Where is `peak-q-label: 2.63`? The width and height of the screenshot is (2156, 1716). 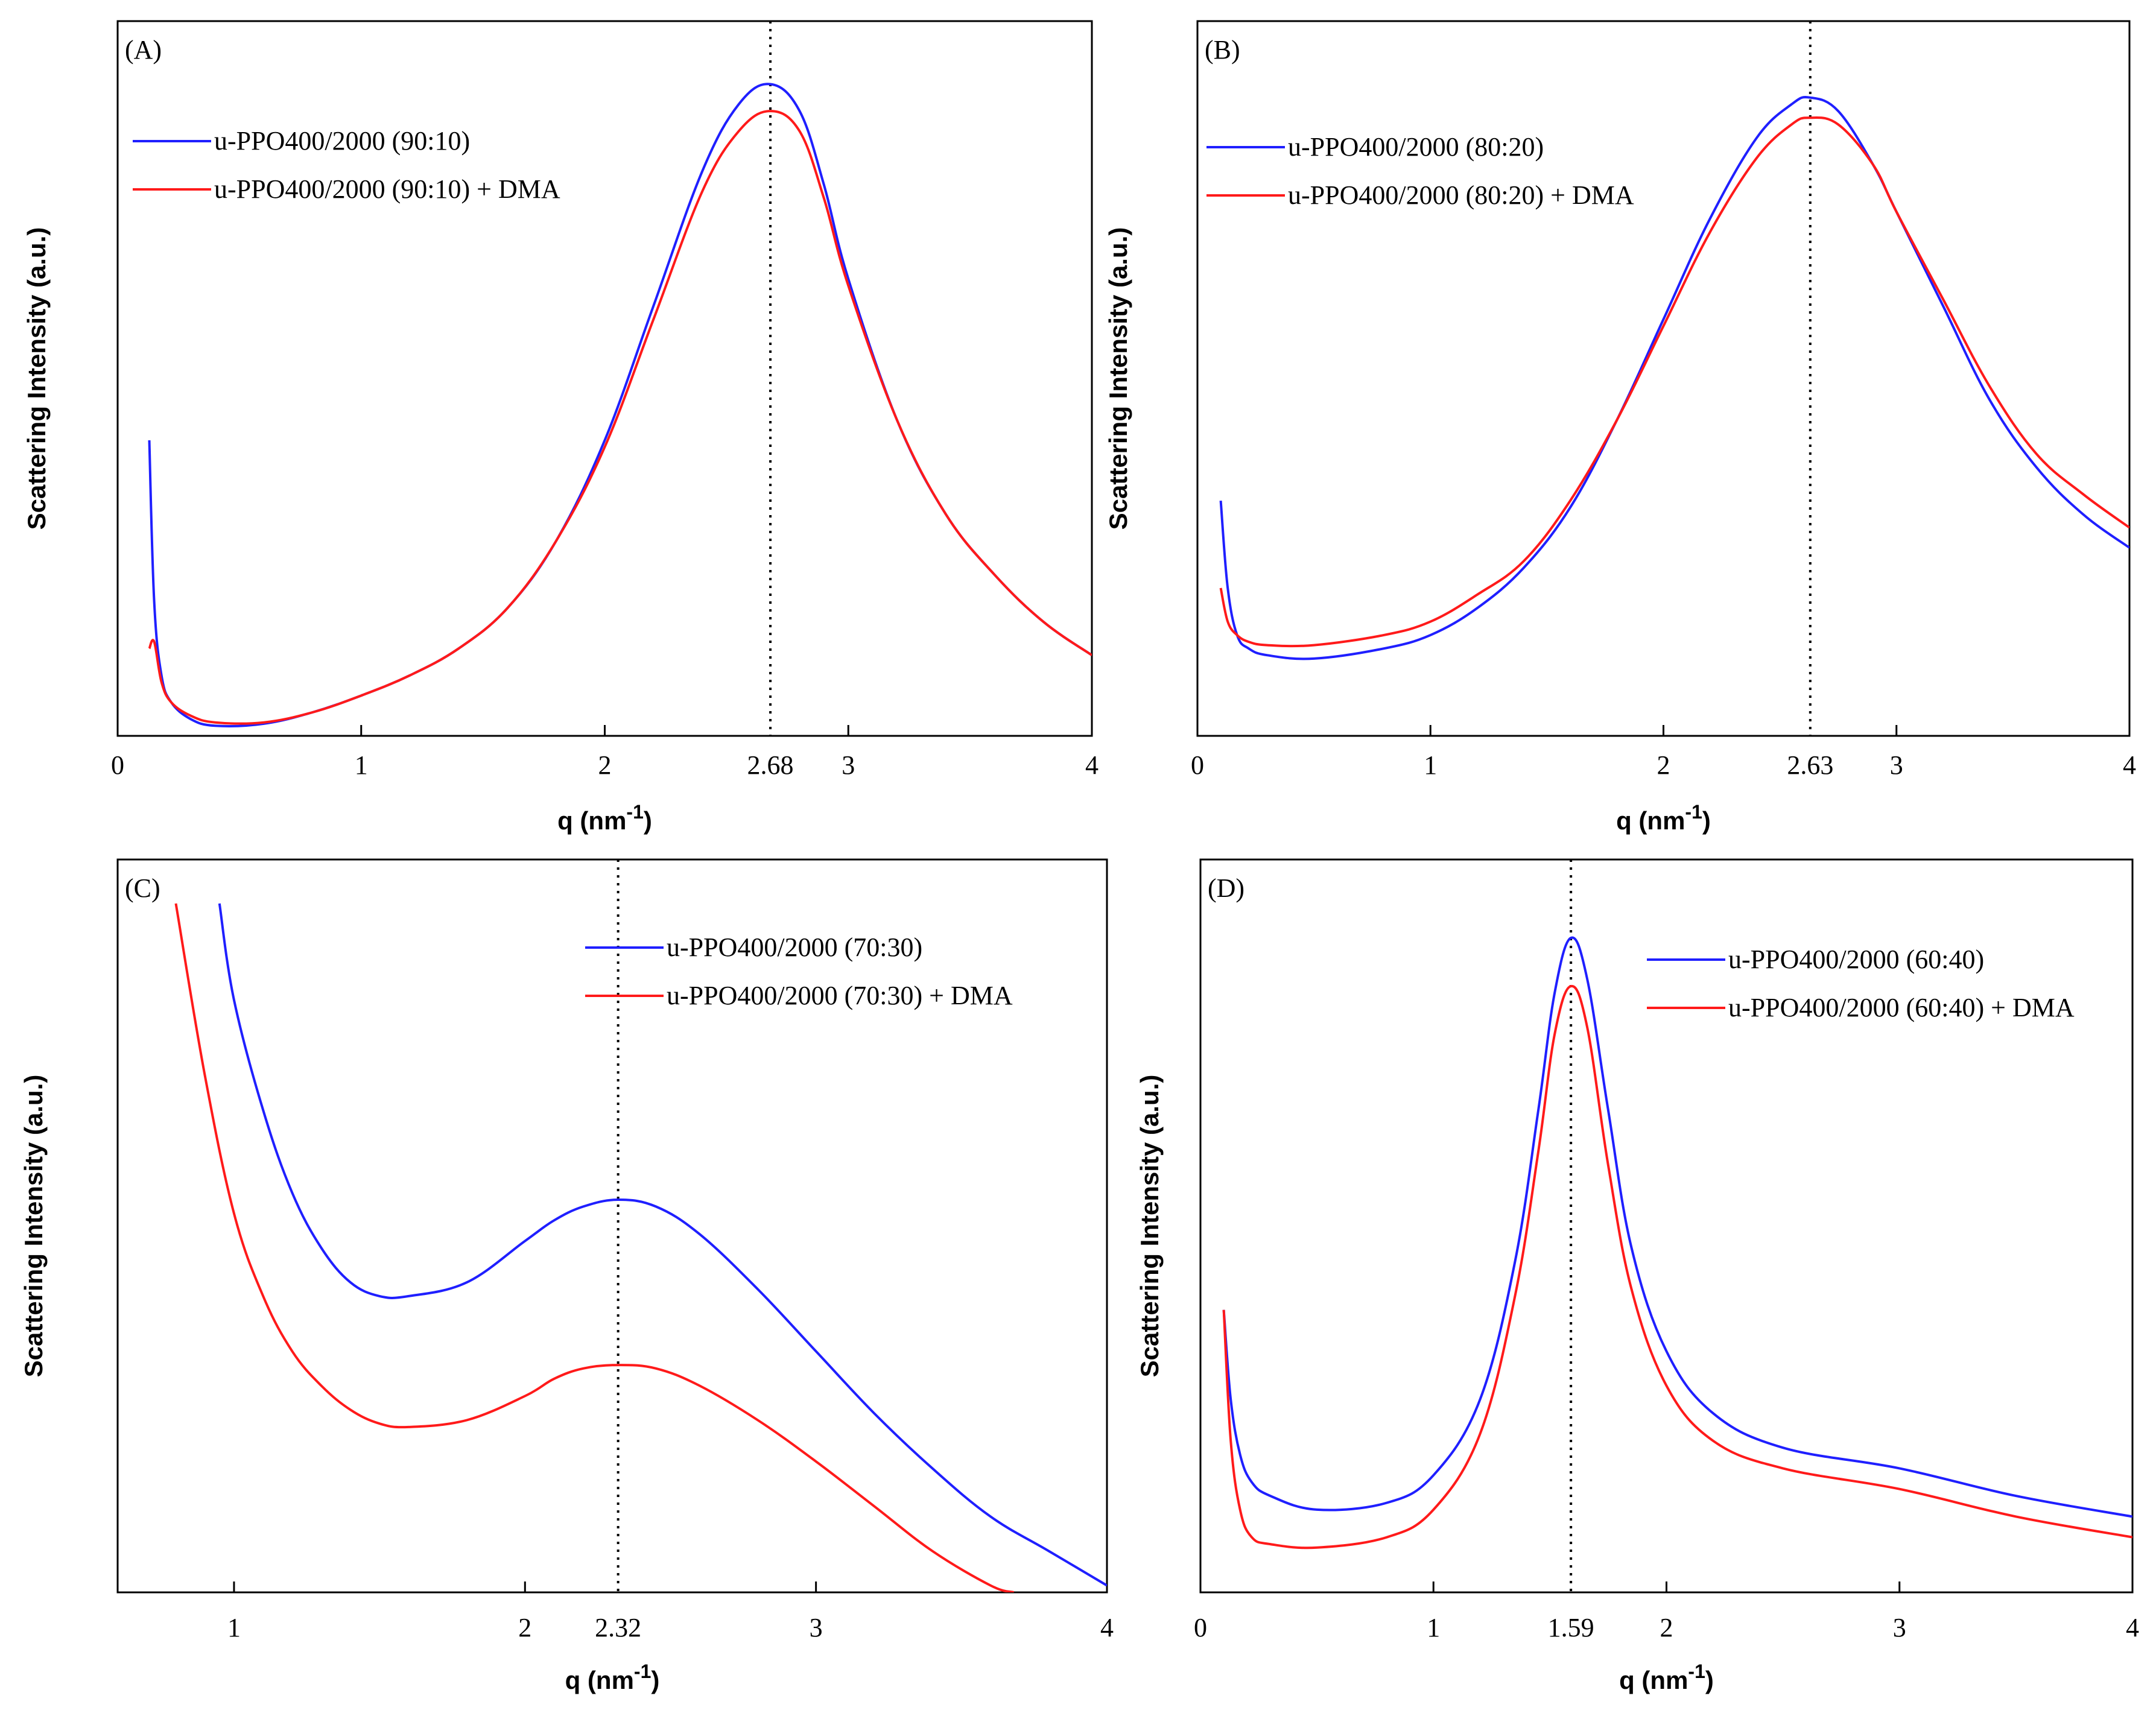 peak-q-label: 2.63 is located at coordinates (1810, 765).